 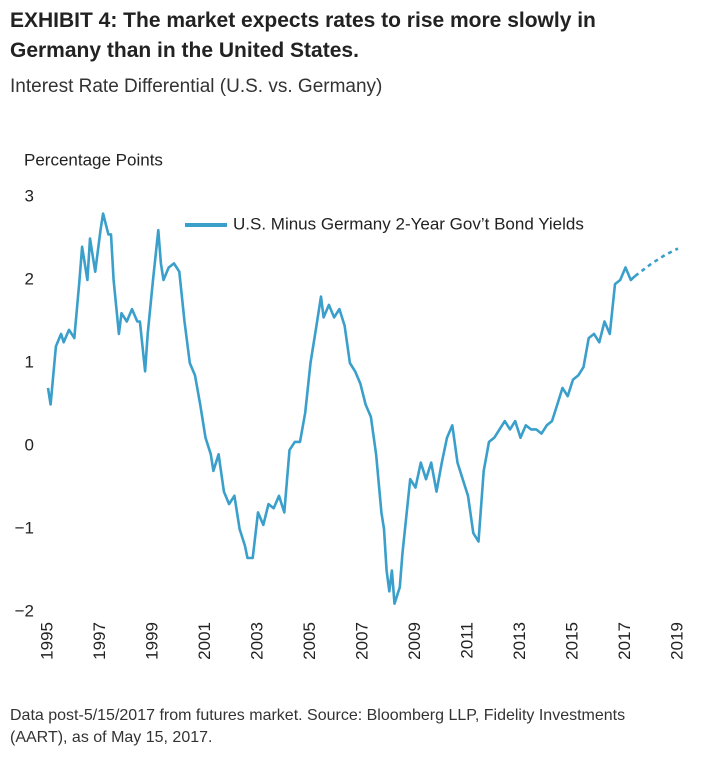 What do you see at coordinates (29, 361) in the screenshot?
I see `y-tick-label: 1` at bounding box center [29, 361].